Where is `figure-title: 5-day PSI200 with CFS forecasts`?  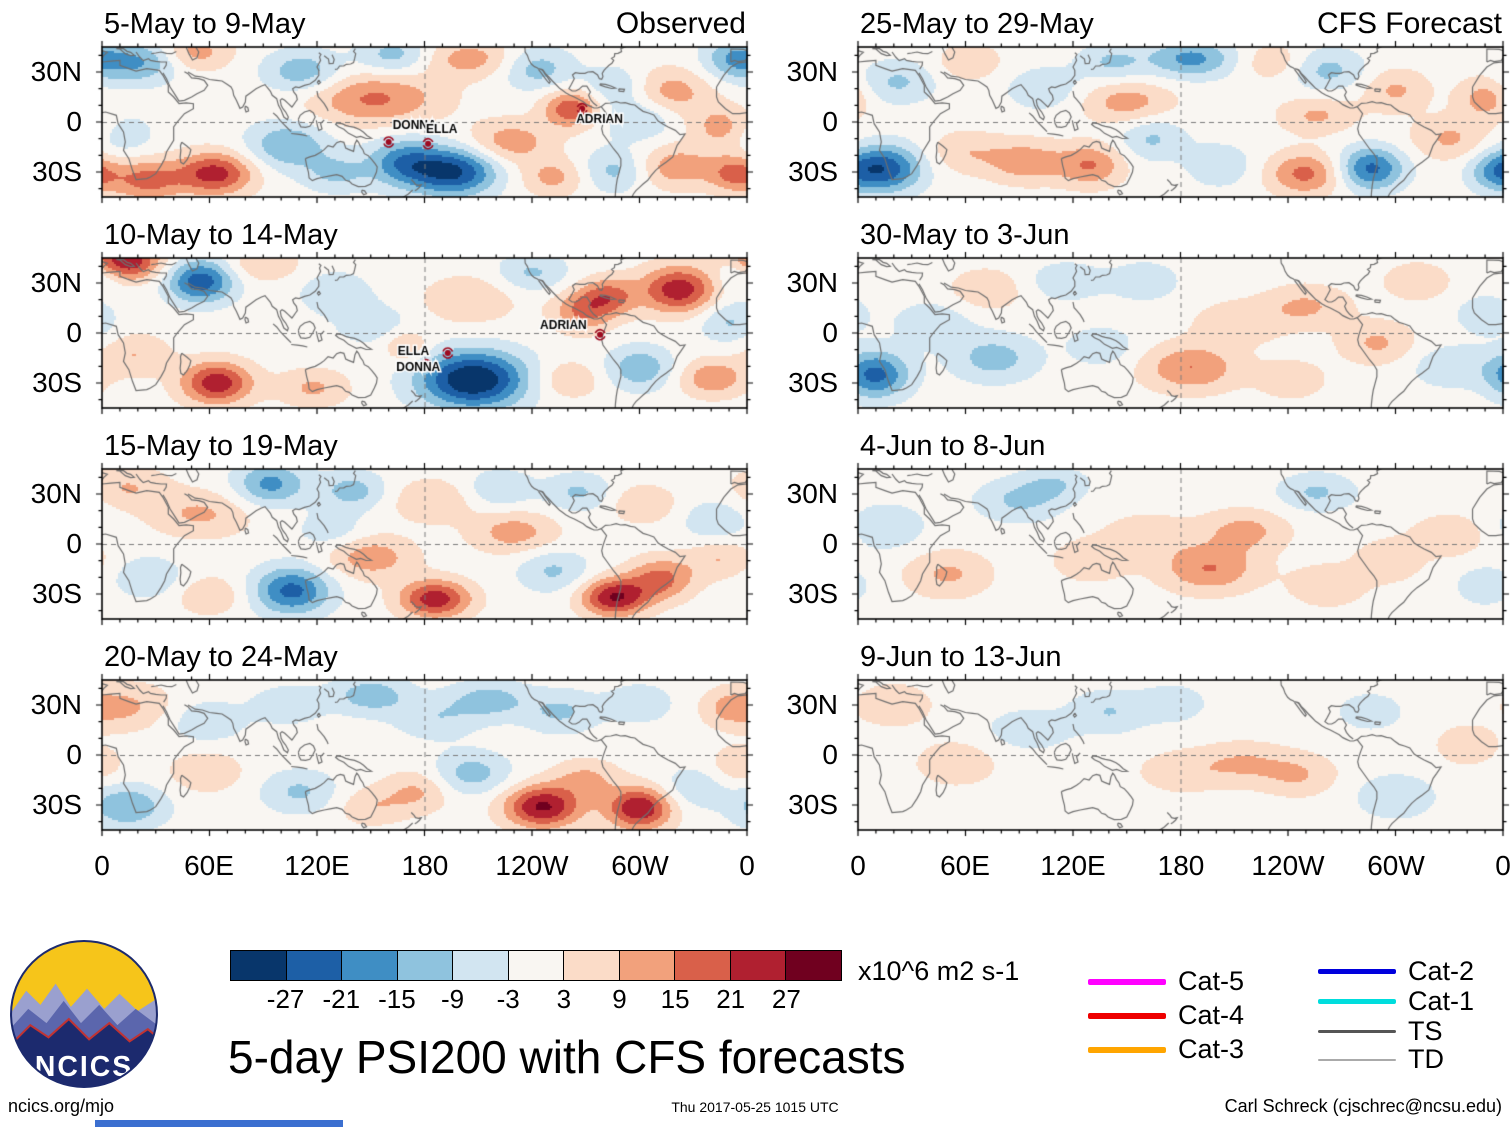
figure-title: 5-day PSI200 with CFS forecasts is located at coordinates (567, 1057).